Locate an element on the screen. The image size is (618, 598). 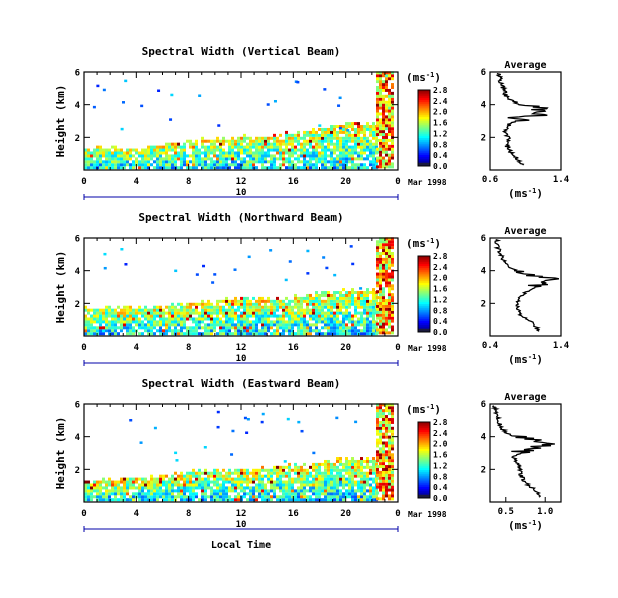
panel-title: Spectral Width (Northward Beam) is located at coordinates (240, 217).